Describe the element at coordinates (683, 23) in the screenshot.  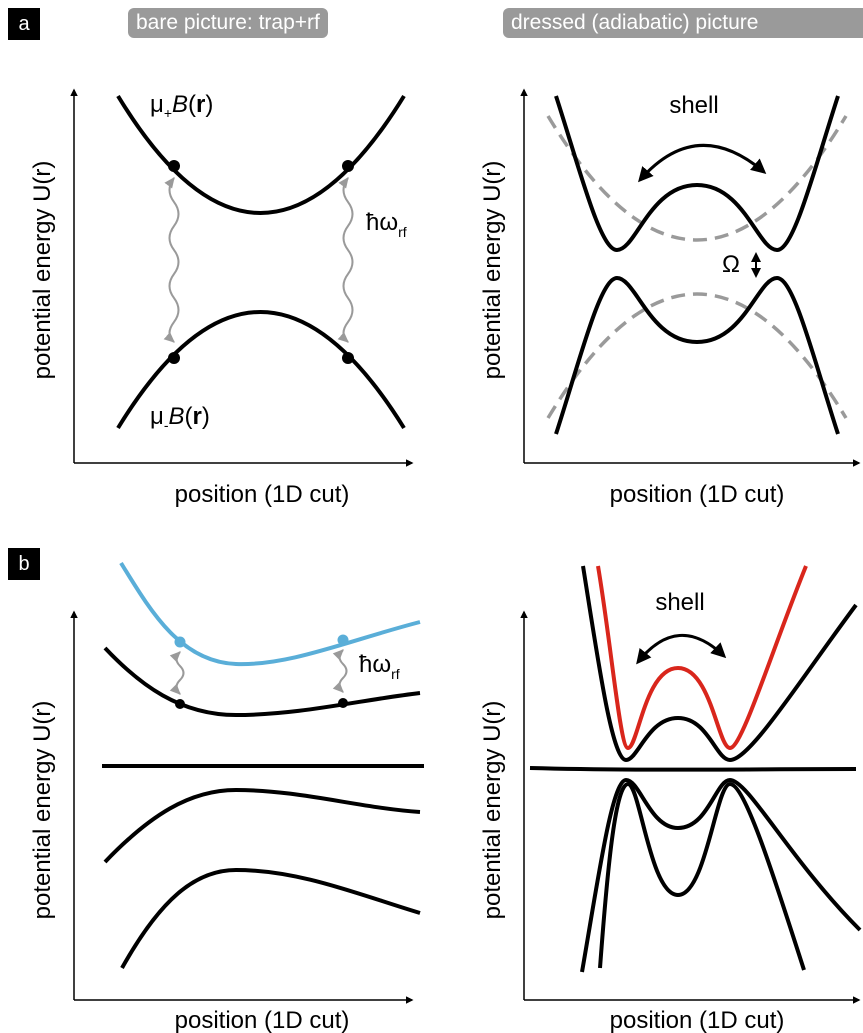
I see `header-dressed-picture: dressed (adiabatic) picture` at that location.